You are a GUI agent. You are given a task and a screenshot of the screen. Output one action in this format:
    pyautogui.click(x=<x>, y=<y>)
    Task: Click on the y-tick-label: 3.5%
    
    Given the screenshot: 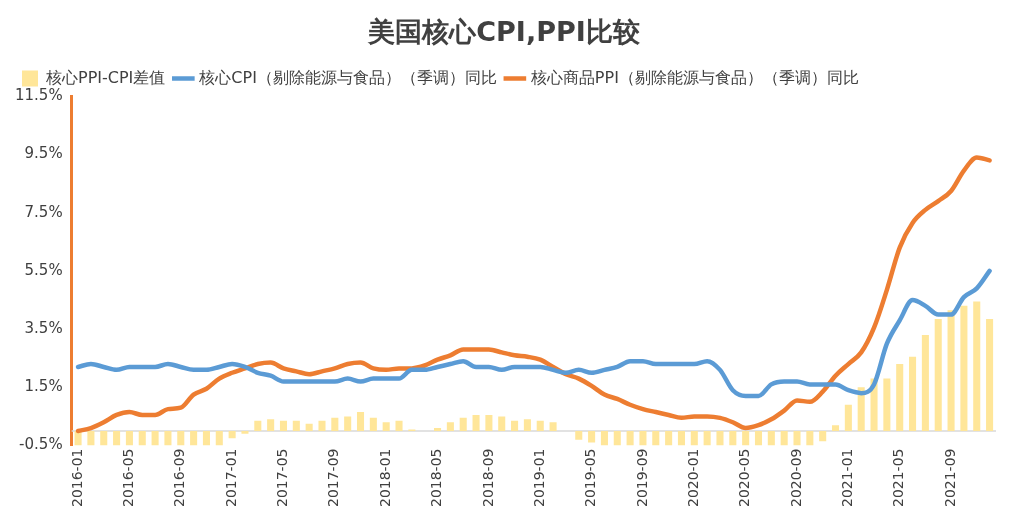 What is the action you would take?
    pyautogui.click(x=43, y=328)
    